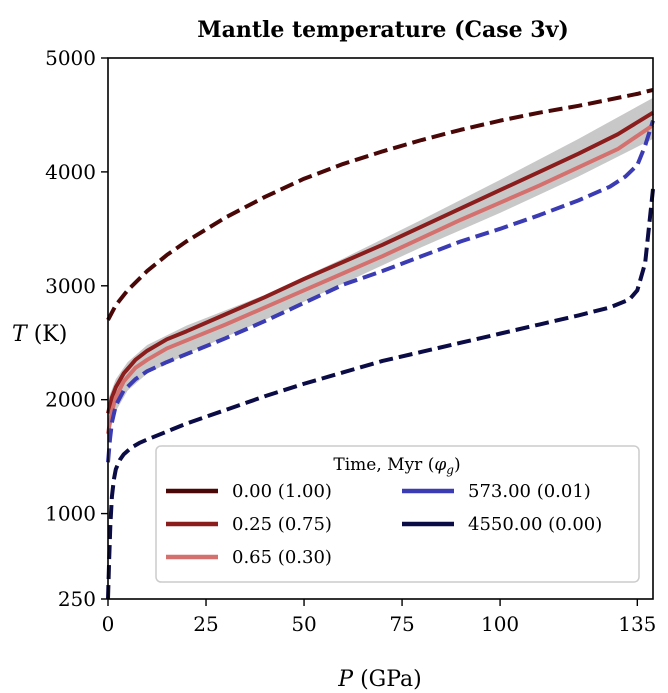 The width and height of the screenshot is (668, 693). I want to click on x-tick-label: 50, so click(303, 624).